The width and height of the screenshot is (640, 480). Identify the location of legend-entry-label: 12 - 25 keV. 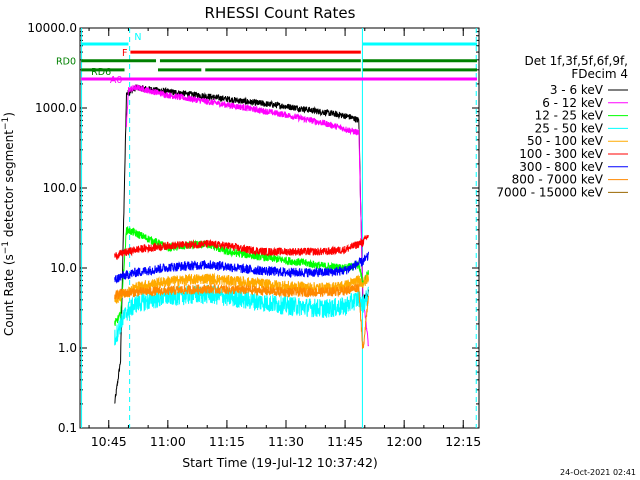
(569, 116).